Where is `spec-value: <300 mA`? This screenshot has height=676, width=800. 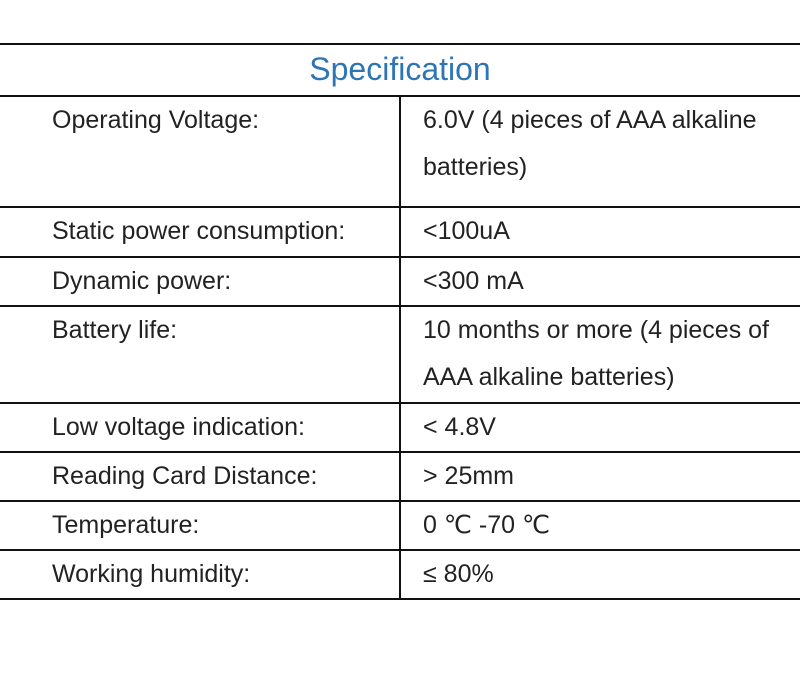
spec-value: <300 mA is located at coordinates (599, 281).